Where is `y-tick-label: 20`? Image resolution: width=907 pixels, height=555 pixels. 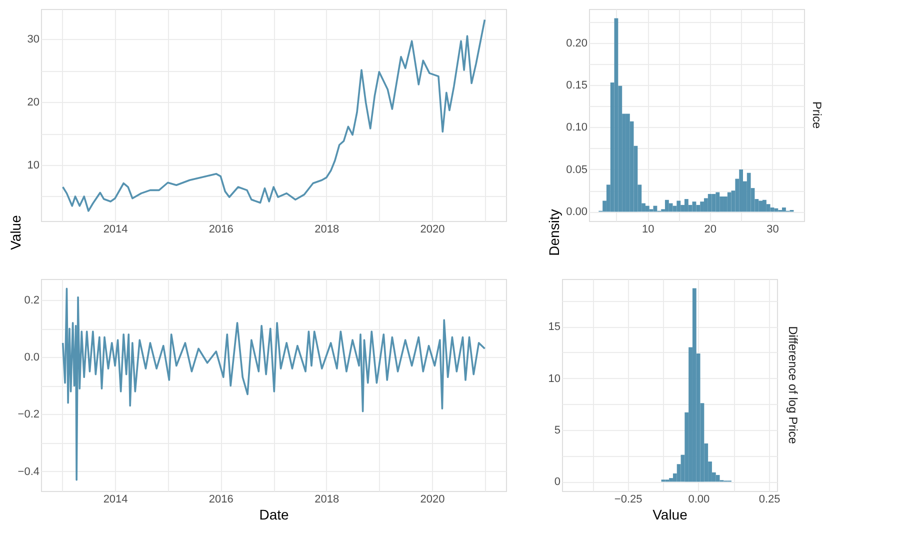
y-tick-label: 20 is located at coordinates (33, 102).